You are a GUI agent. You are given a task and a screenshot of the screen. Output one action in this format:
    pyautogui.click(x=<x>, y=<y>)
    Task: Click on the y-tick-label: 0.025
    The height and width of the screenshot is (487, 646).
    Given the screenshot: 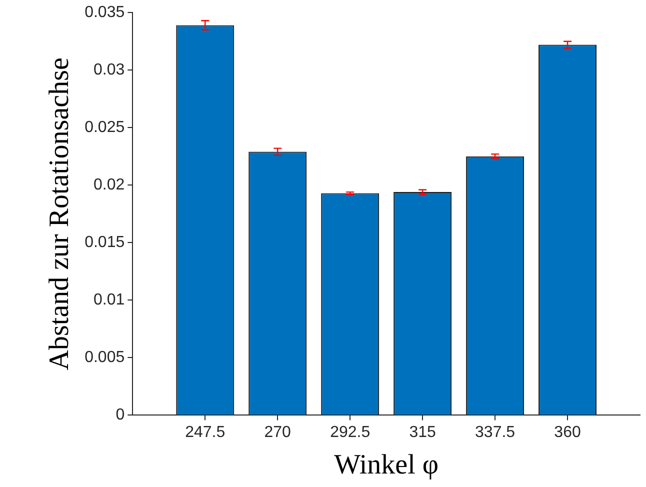 What is the action you would take?
    pyautogui.click(x=104, y=127)
    